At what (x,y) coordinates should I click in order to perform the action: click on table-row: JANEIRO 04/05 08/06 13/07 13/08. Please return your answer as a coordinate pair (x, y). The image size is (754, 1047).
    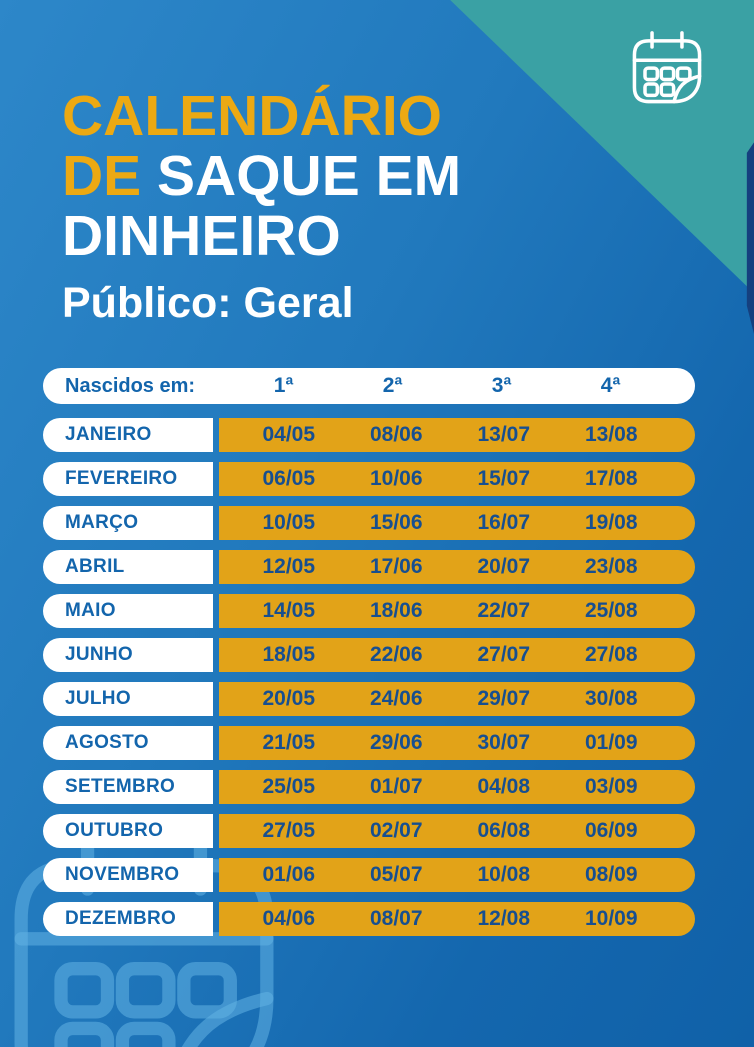
    Looking at the image, I should click on (369, 435).